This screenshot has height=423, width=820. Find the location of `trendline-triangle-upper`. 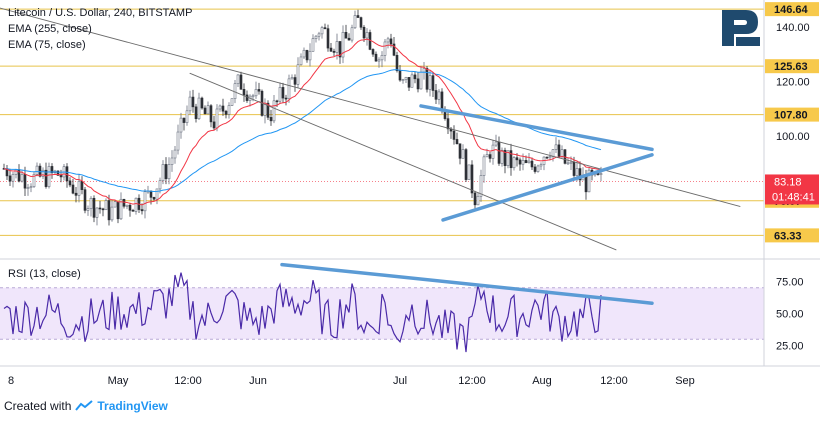

trendline-triangle-upper is located at coordinates (536, 128).